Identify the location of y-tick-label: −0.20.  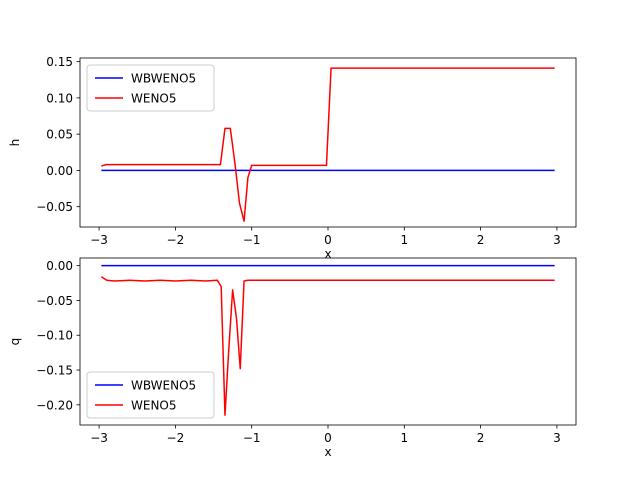
(54, 405).